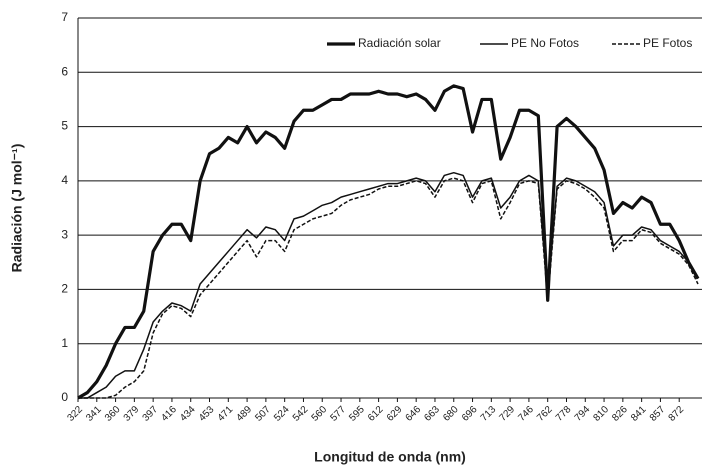 This screenshot has height=470, width=705. I want to click on x-tick-label: 489, so click(245, 414).